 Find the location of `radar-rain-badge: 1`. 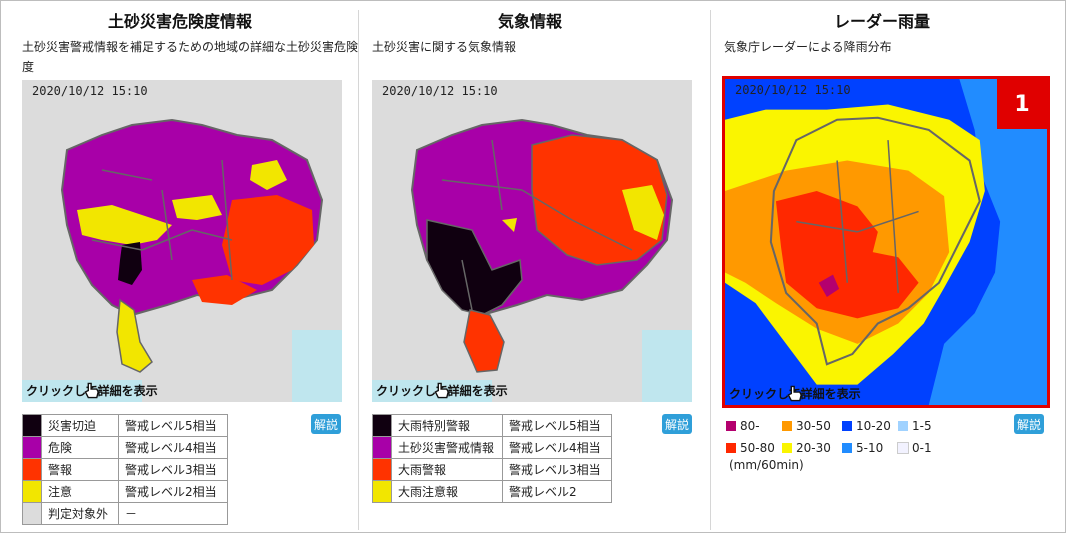

radar-rain-badge: 1 is located at coordinates (1022, 104).